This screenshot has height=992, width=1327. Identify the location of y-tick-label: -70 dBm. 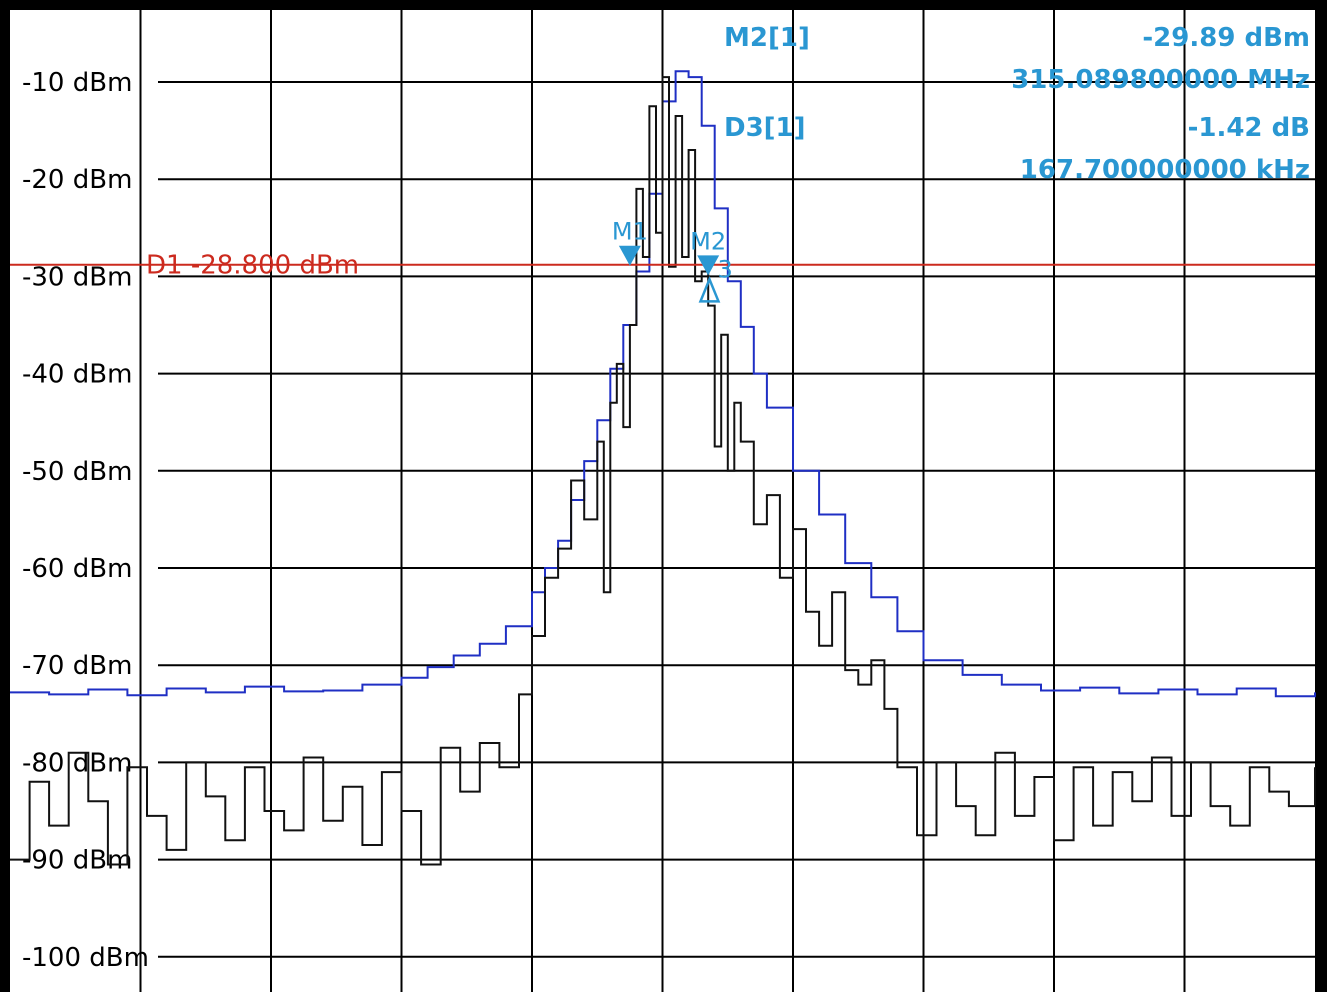
(77, 666).